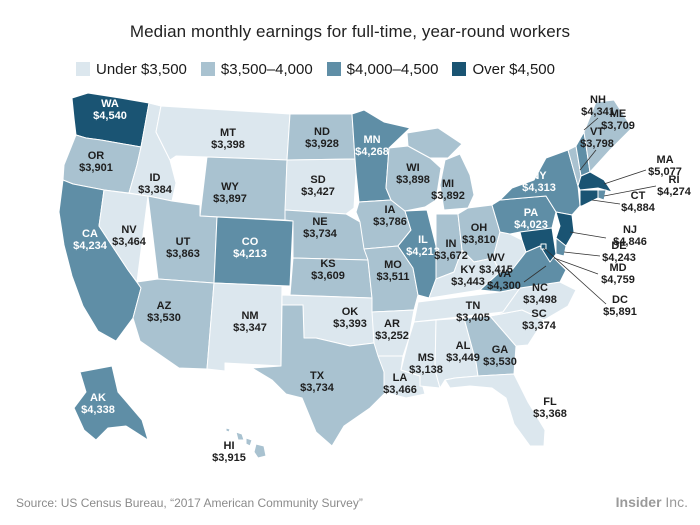 This screenshot has width=700, height=525. Describe the element at coordinates (638, 202) in the screenshot. I see `state-label-ct: CT $4,884` at that location.